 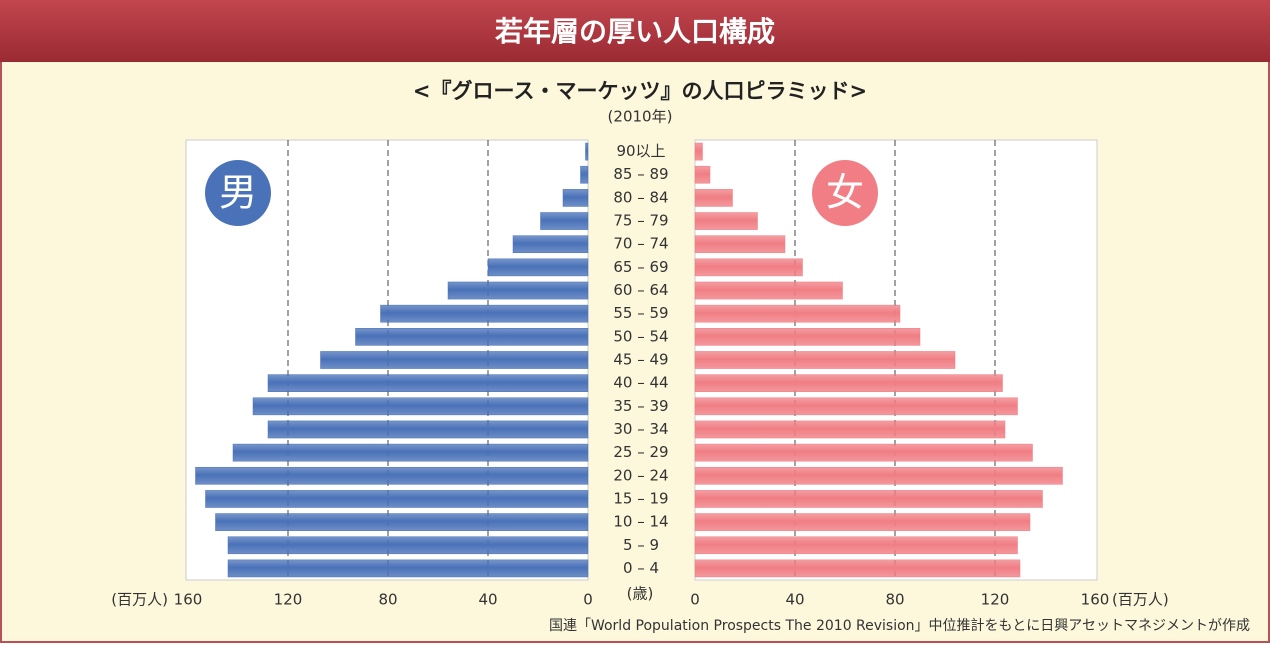 I want to click on legend-label: 男, so click(x=238, y=193).